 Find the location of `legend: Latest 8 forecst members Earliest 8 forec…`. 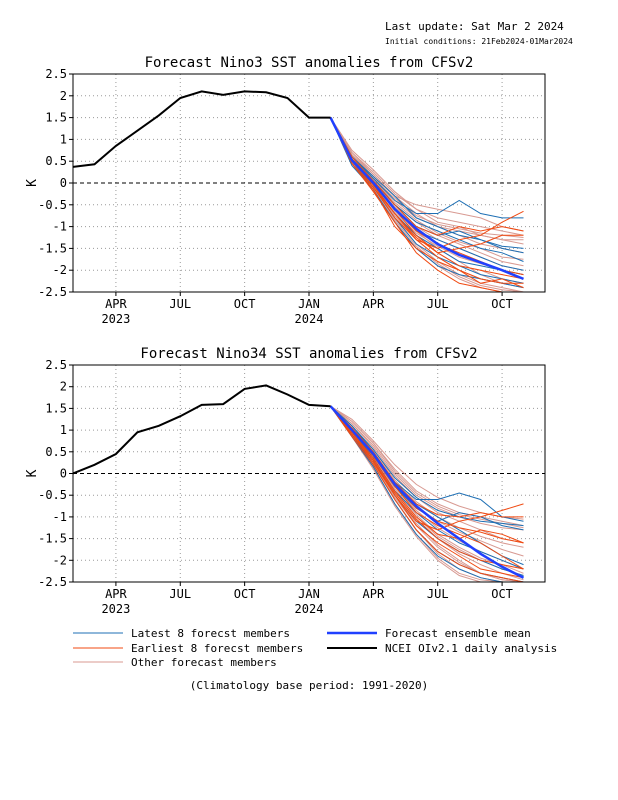

legend: Latest 8 forecst members Earliest 8 forec… is located at coordinates (315, 648).